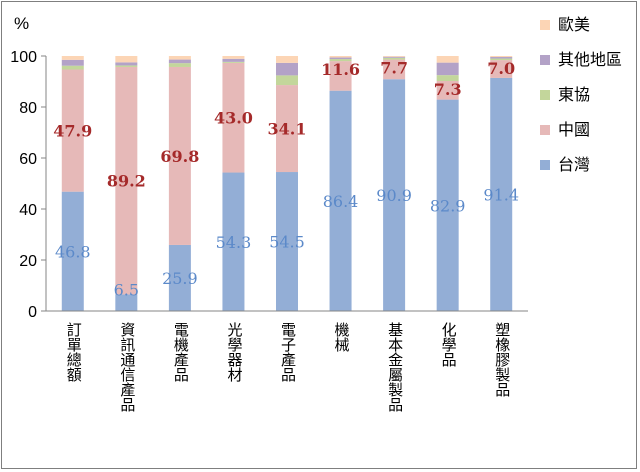  Describe the element at coordinates (545, 130) in the screenshot. I see `legend-swatch-中國` at that location.